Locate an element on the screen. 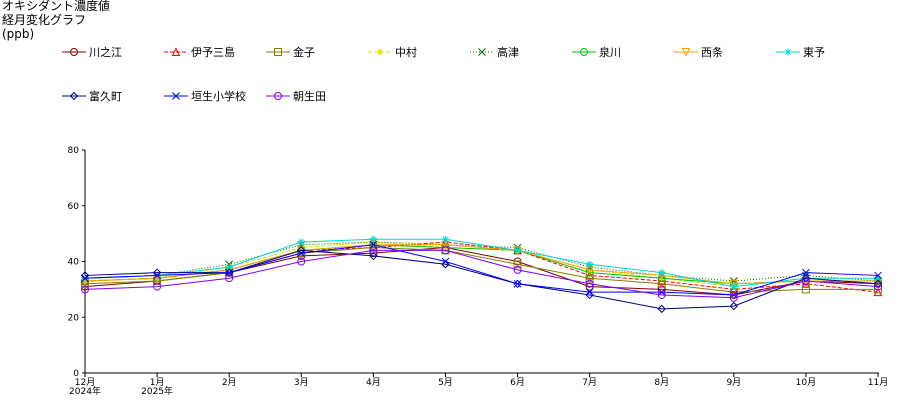  legend-item: 垣生小学校 is located at coordinates (205, 96).